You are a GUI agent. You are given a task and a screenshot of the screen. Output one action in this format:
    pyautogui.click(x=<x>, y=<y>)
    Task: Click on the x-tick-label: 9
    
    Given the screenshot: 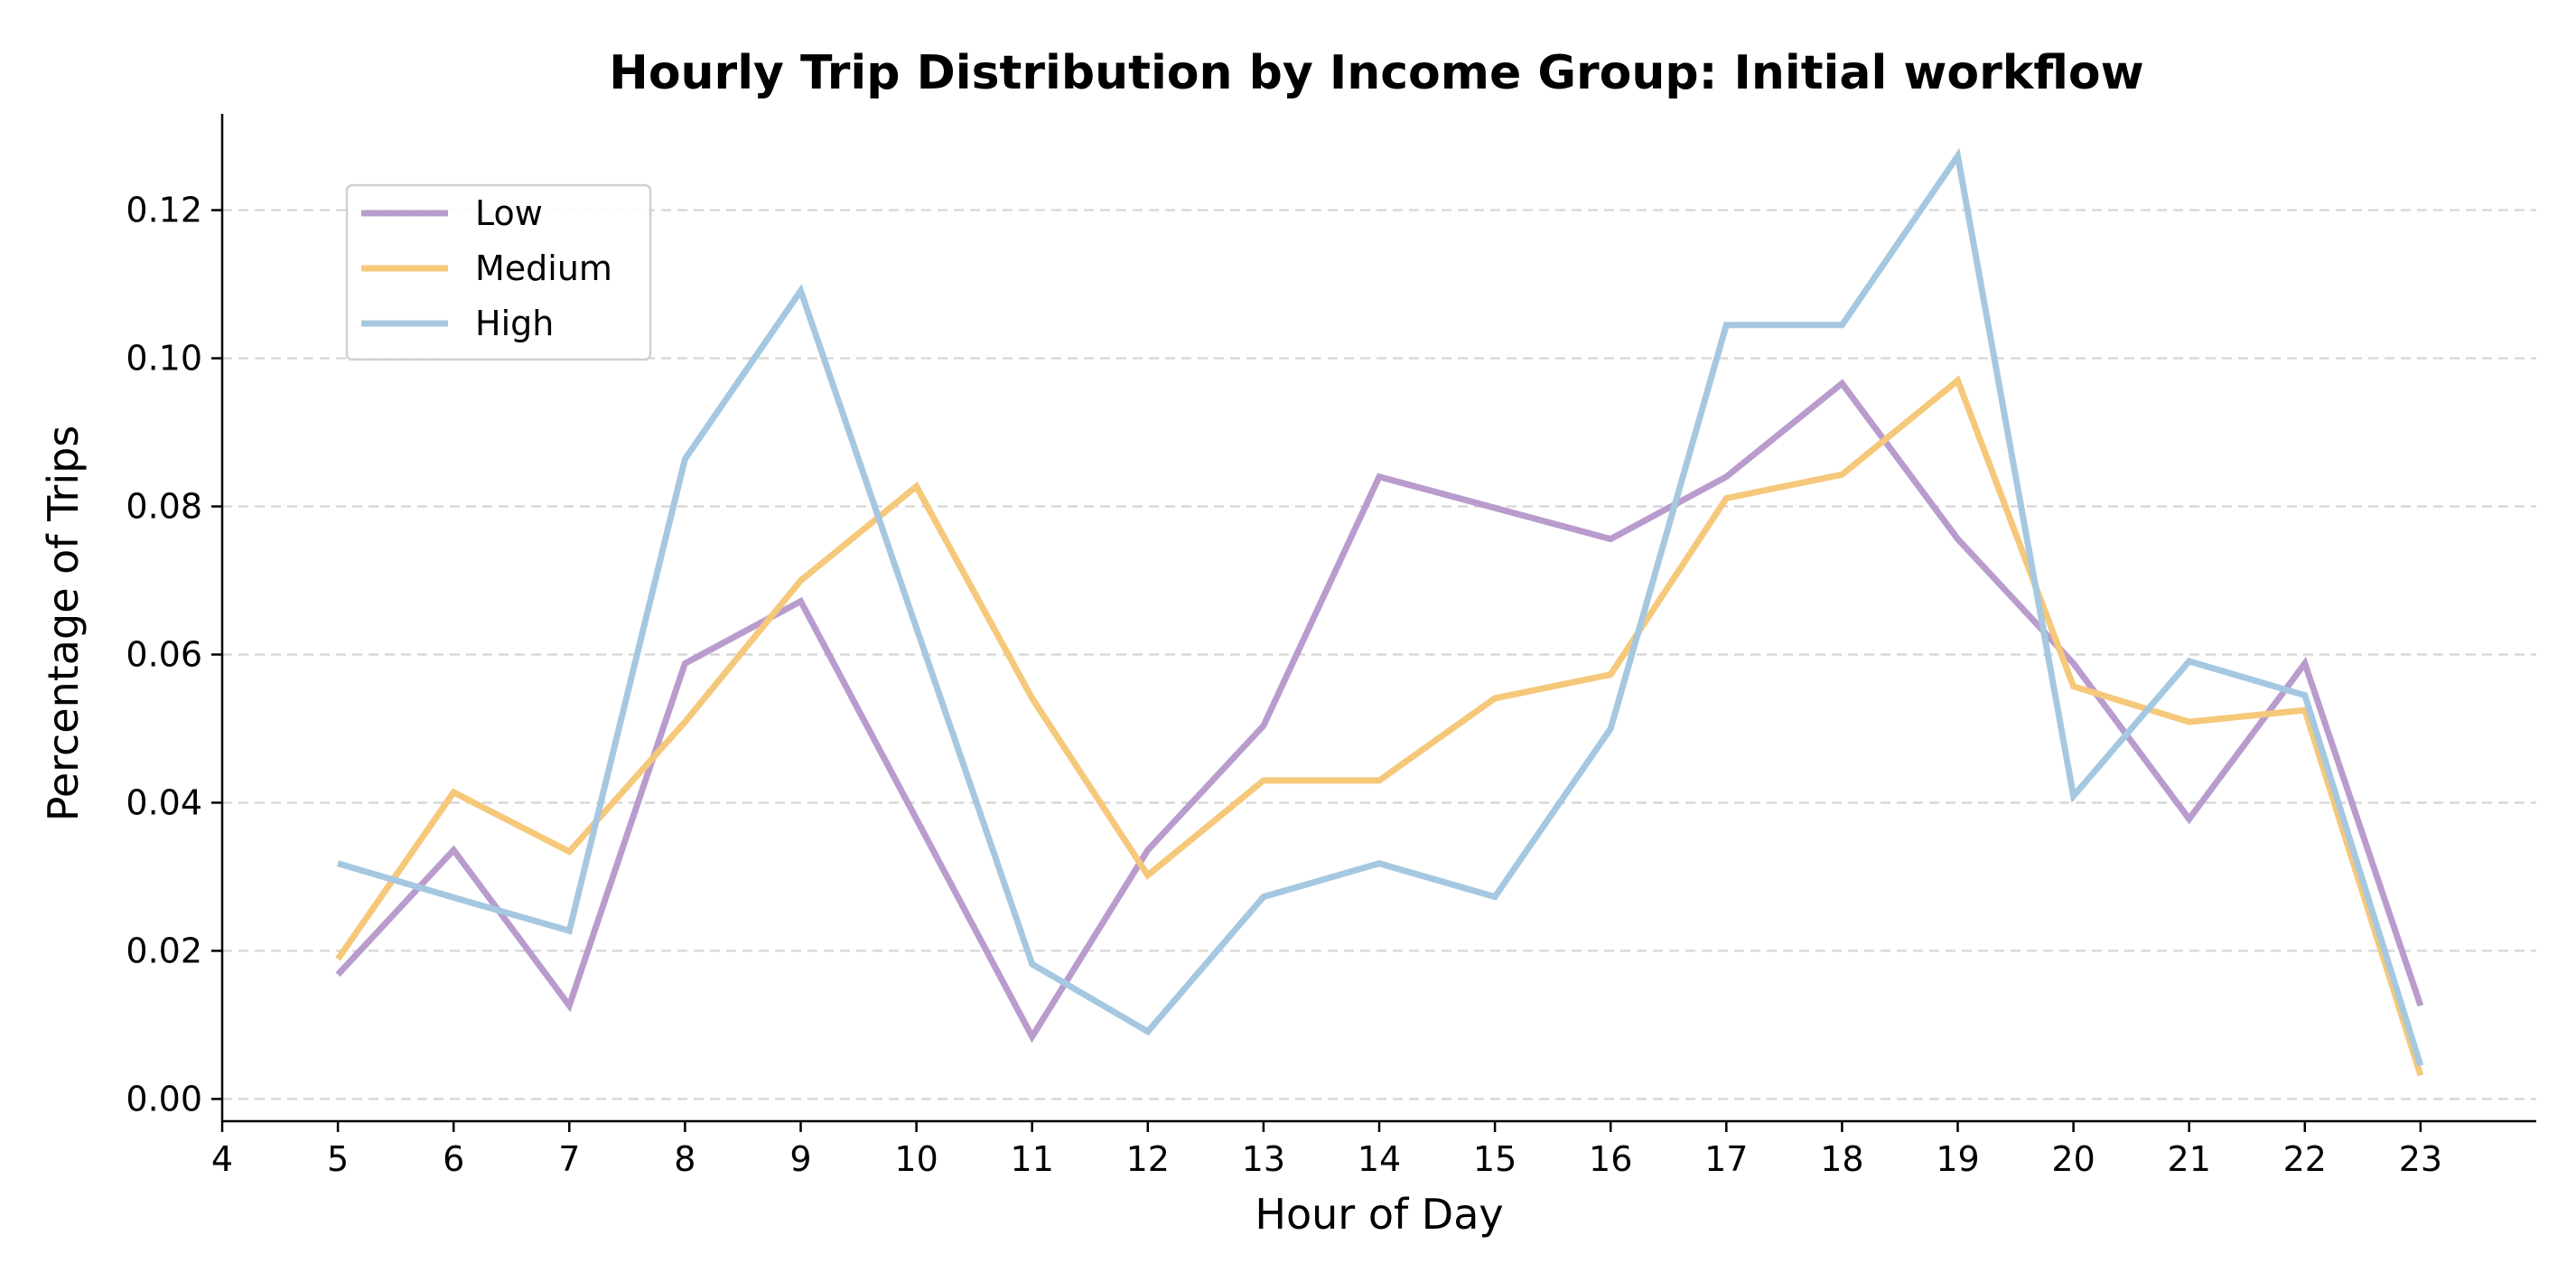 What is the action you would take?
    pyautogui.click(x=800, y=1159)
    